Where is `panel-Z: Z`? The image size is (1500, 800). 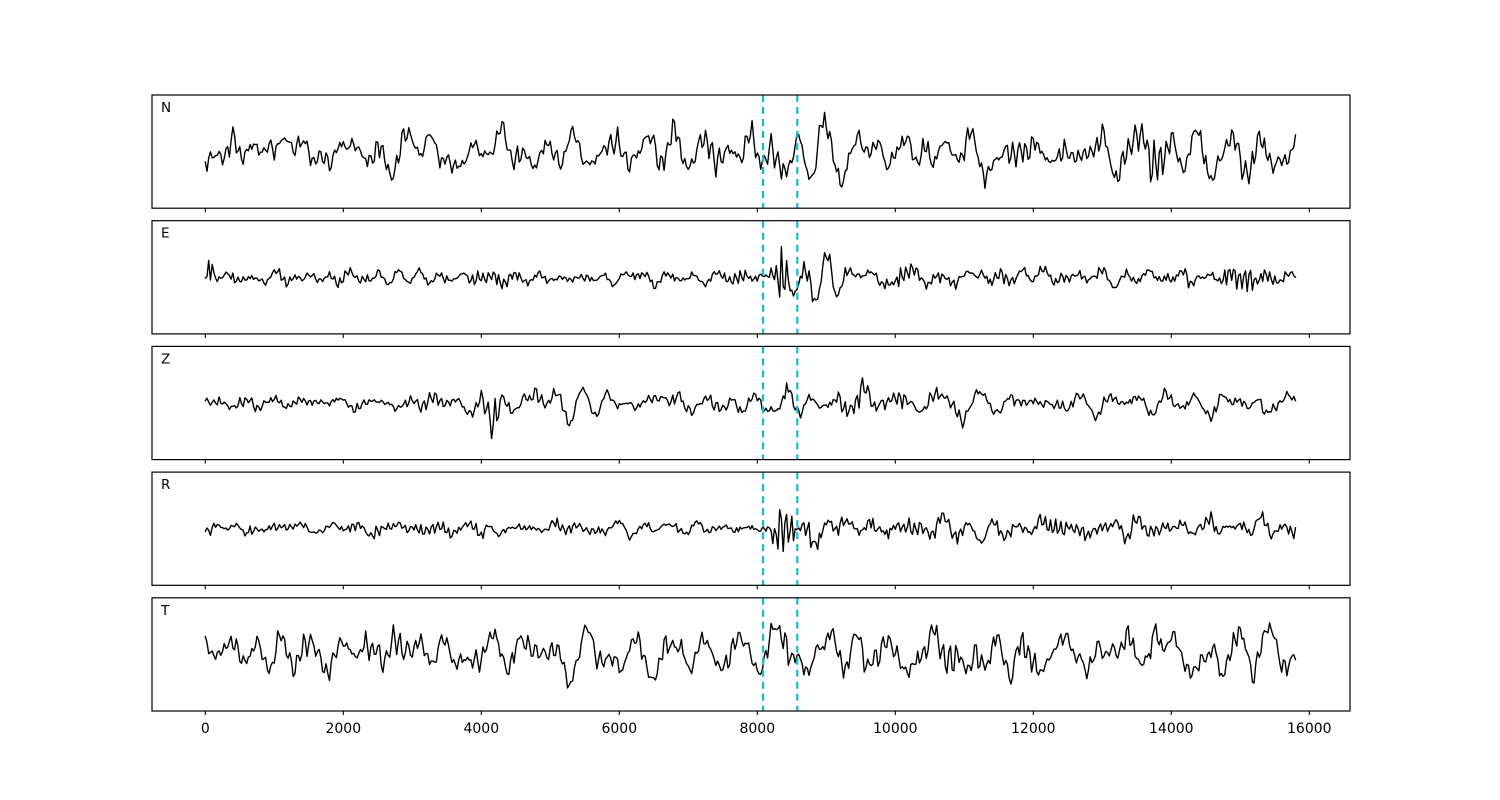 panel-Z: Z is located at coordinates (751, 404).